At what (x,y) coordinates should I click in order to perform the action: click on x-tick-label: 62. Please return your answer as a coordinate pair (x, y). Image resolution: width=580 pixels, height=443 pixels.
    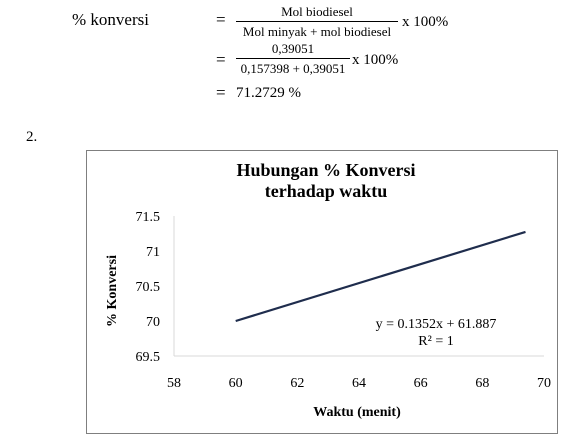
    Looking at the image, I should click on (297, 383).